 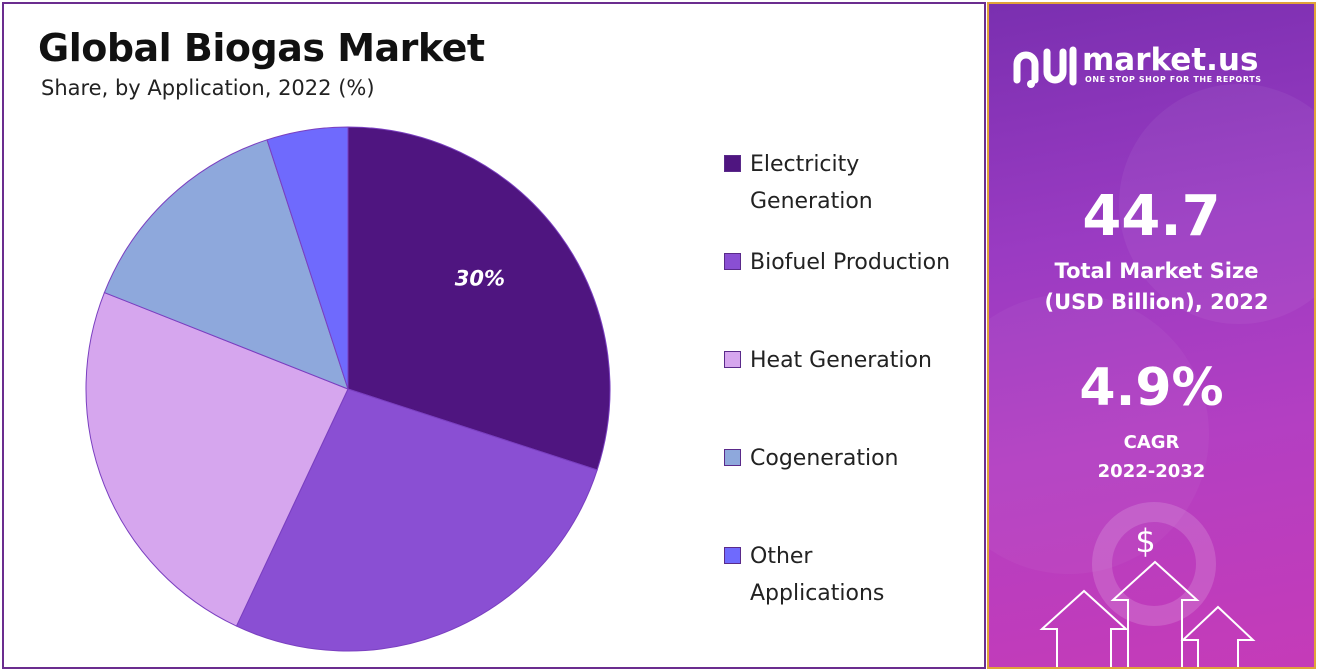 I want to click on cagr-label: CAGR 2022-2032, so click(x=1151, y=457).